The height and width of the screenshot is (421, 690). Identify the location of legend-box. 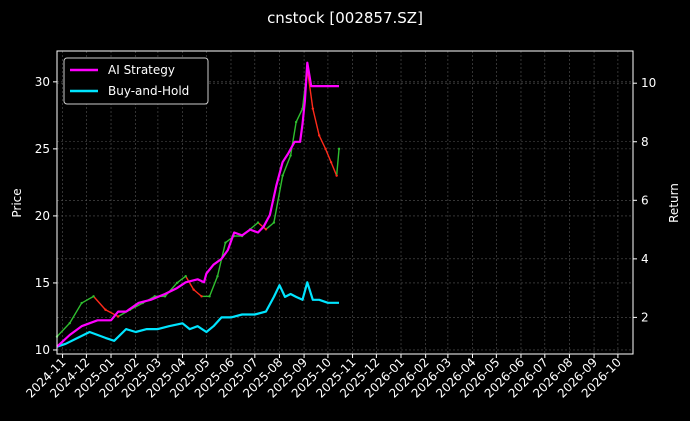
(136, 81).